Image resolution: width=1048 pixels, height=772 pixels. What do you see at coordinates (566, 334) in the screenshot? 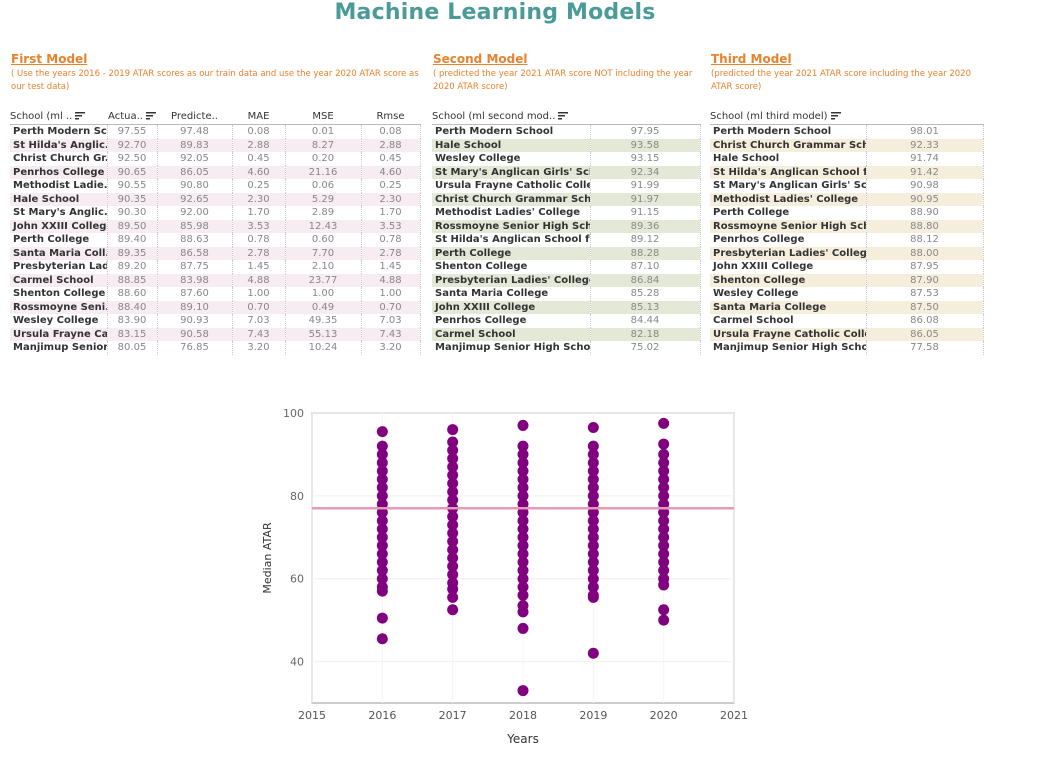
I see `table-row: Carmel School 82.18` at bounding box center [566, 334].